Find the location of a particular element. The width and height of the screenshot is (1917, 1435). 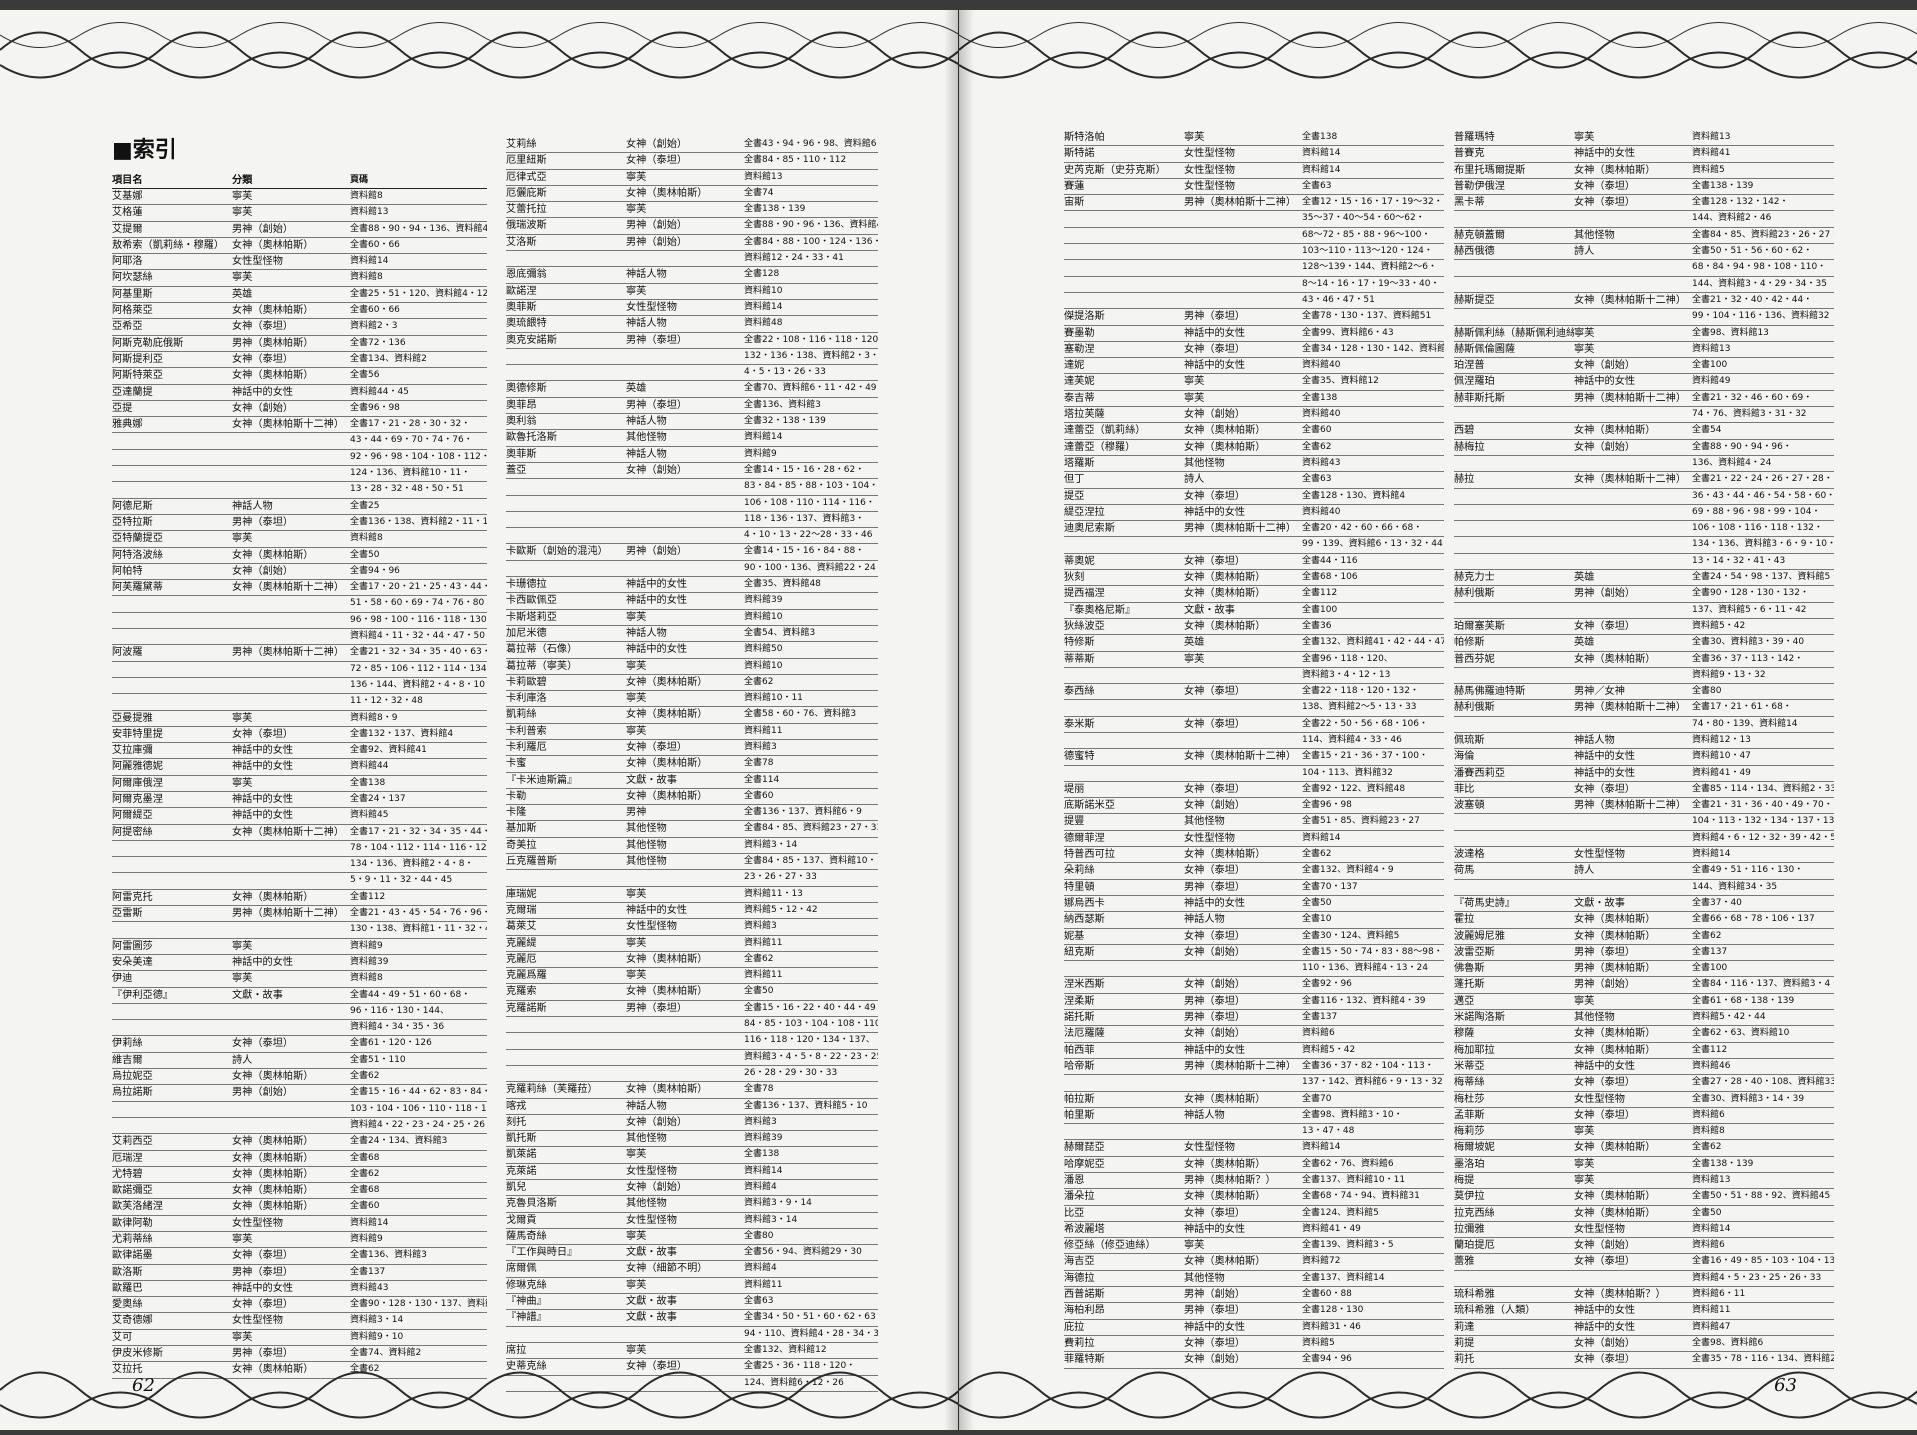

entry-name: 席拉 is located at coordinates (516, 1350).